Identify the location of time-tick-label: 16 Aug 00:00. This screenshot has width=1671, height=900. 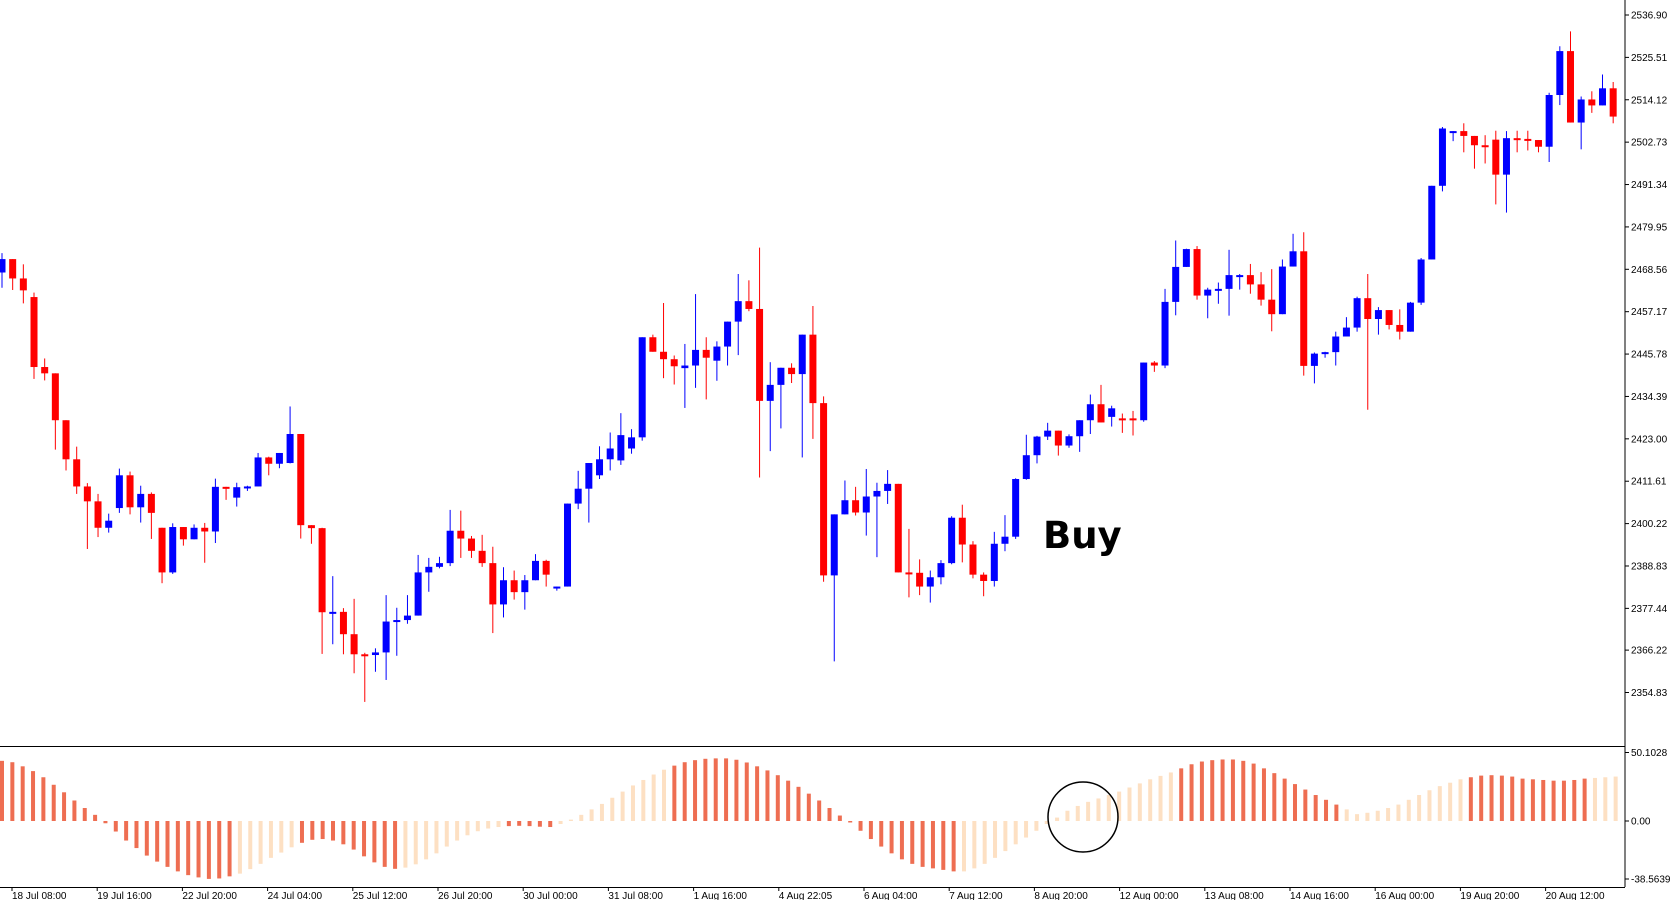
(1404, 895).